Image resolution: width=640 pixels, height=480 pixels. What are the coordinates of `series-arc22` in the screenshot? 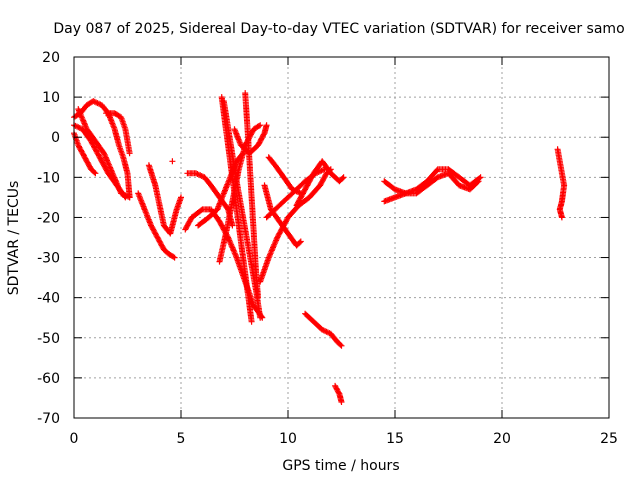 It's located at (323, 329).